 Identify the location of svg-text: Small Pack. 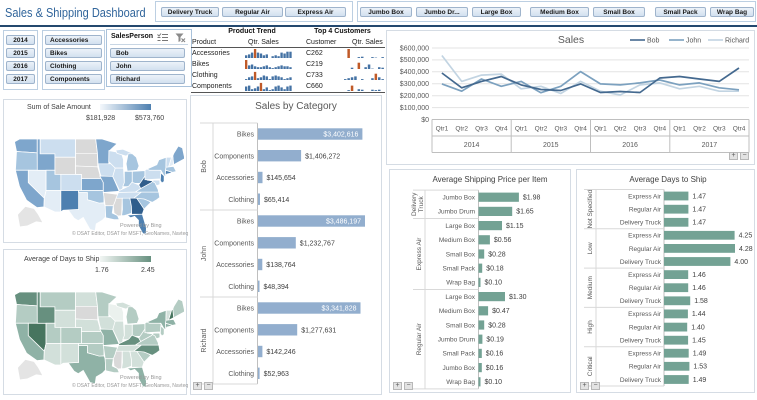
(458, 269).